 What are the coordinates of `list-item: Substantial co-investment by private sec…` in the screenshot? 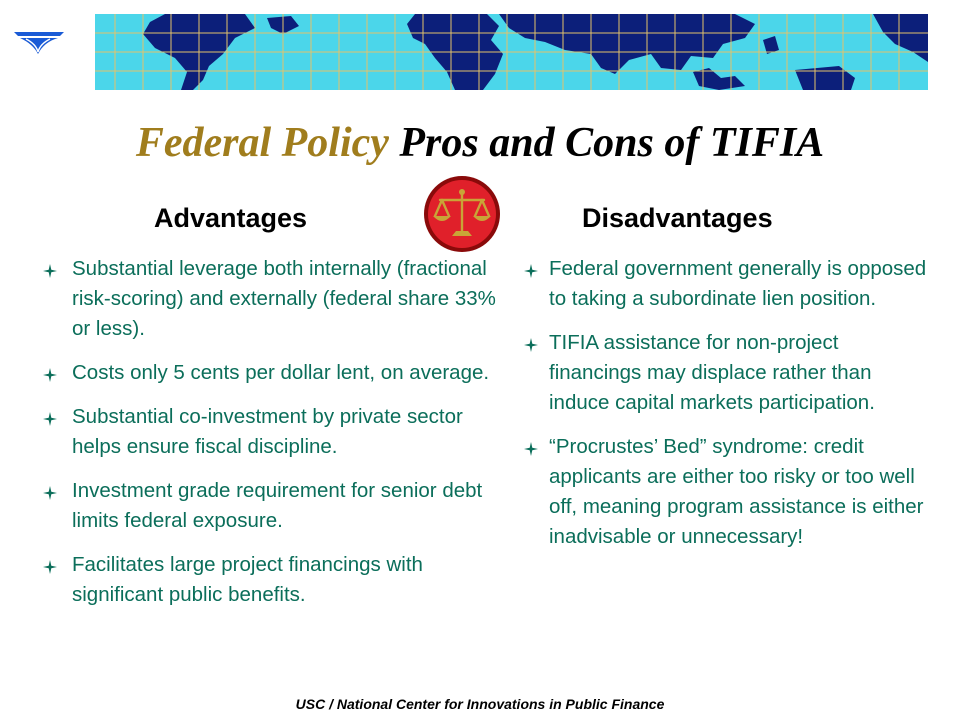 It's located at (274, 432).